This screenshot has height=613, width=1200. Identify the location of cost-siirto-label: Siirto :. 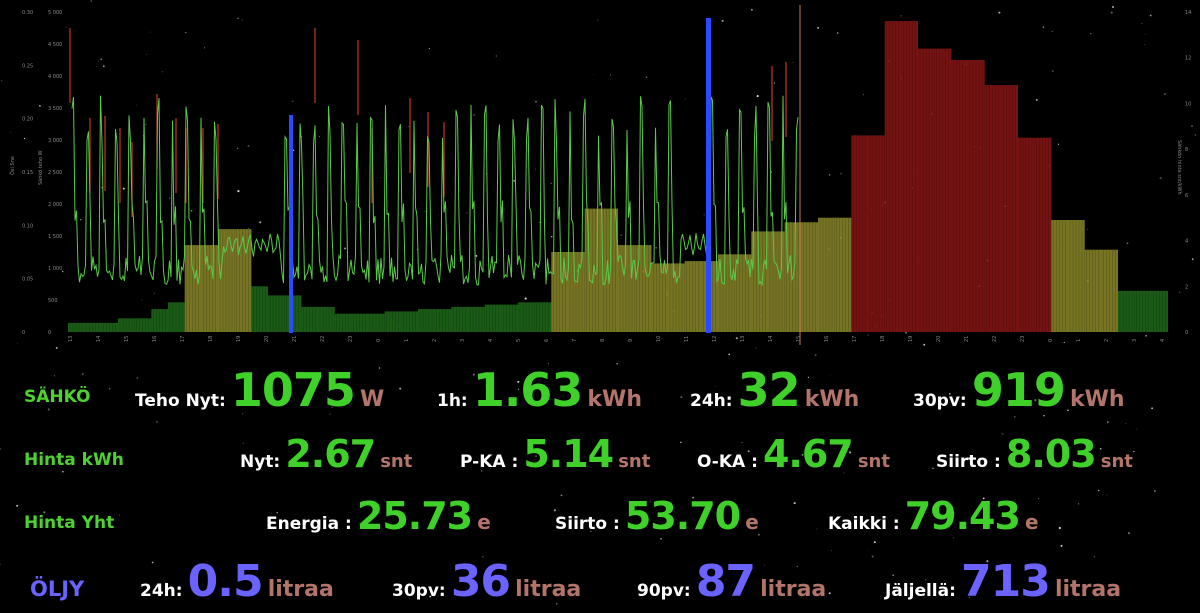
(587, 524).